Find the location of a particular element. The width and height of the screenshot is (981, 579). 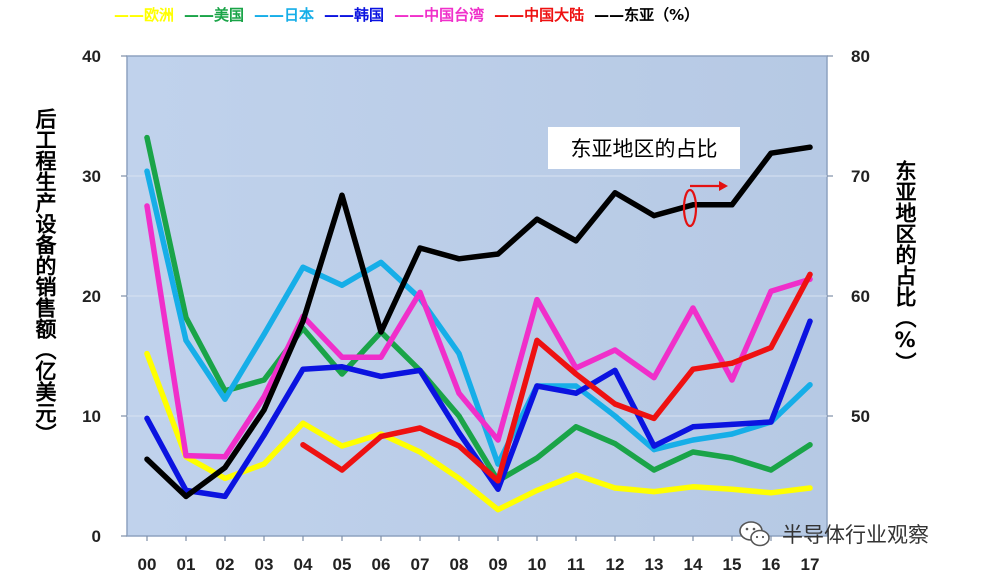

watermark-text: 半导体行业观察 is located at coordinates (855, 535).